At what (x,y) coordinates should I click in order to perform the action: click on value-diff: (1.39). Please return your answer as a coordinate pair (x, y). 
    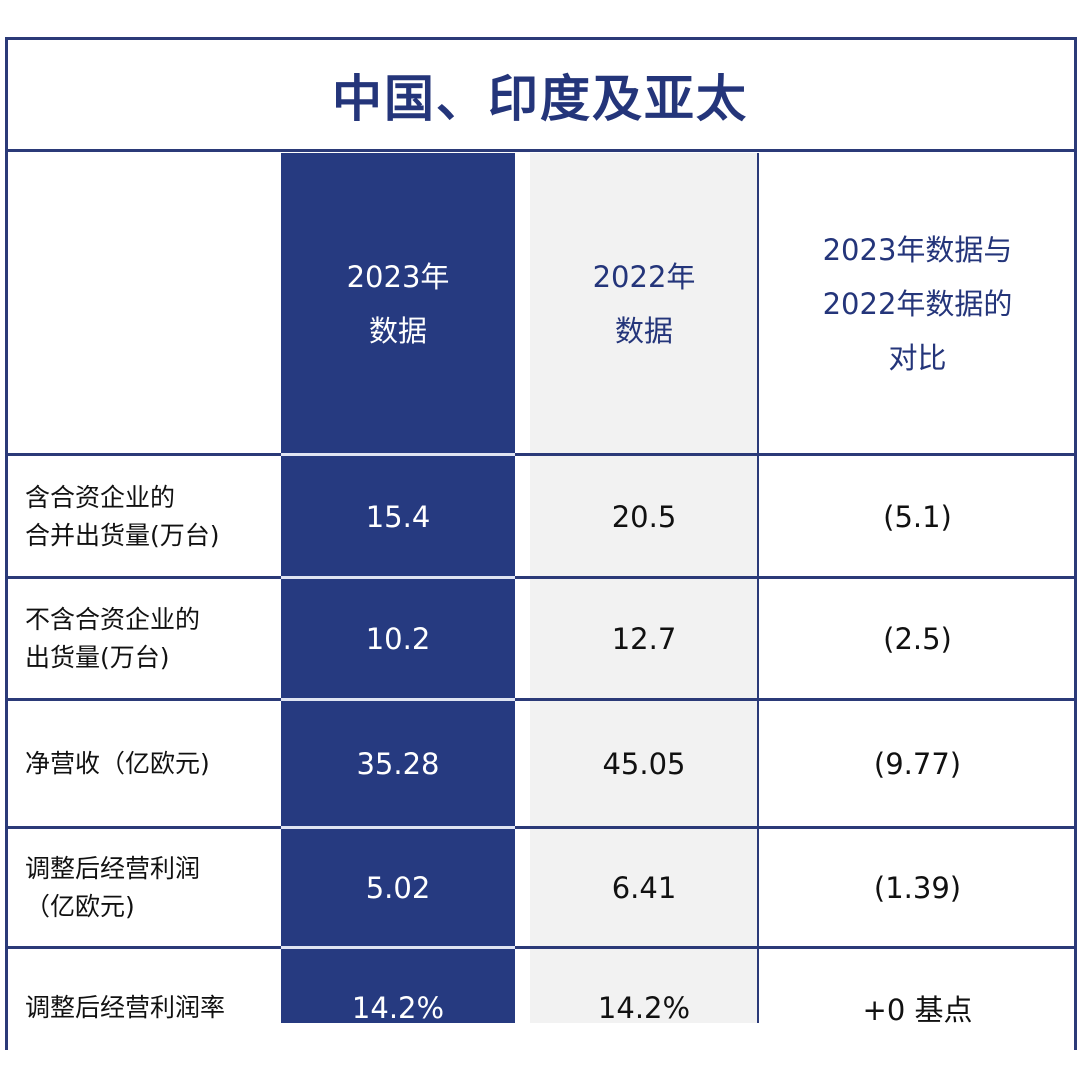
    Looking at the image, I should click on (917, 888).